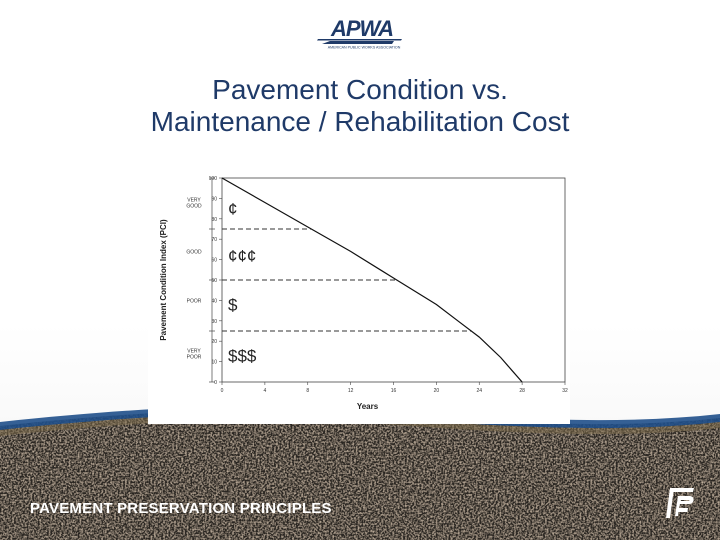 The image size is (720, 540). Describe the element at coordinates (214, 322) in the screenshot. I see `y-tick-label: 30` at that location.